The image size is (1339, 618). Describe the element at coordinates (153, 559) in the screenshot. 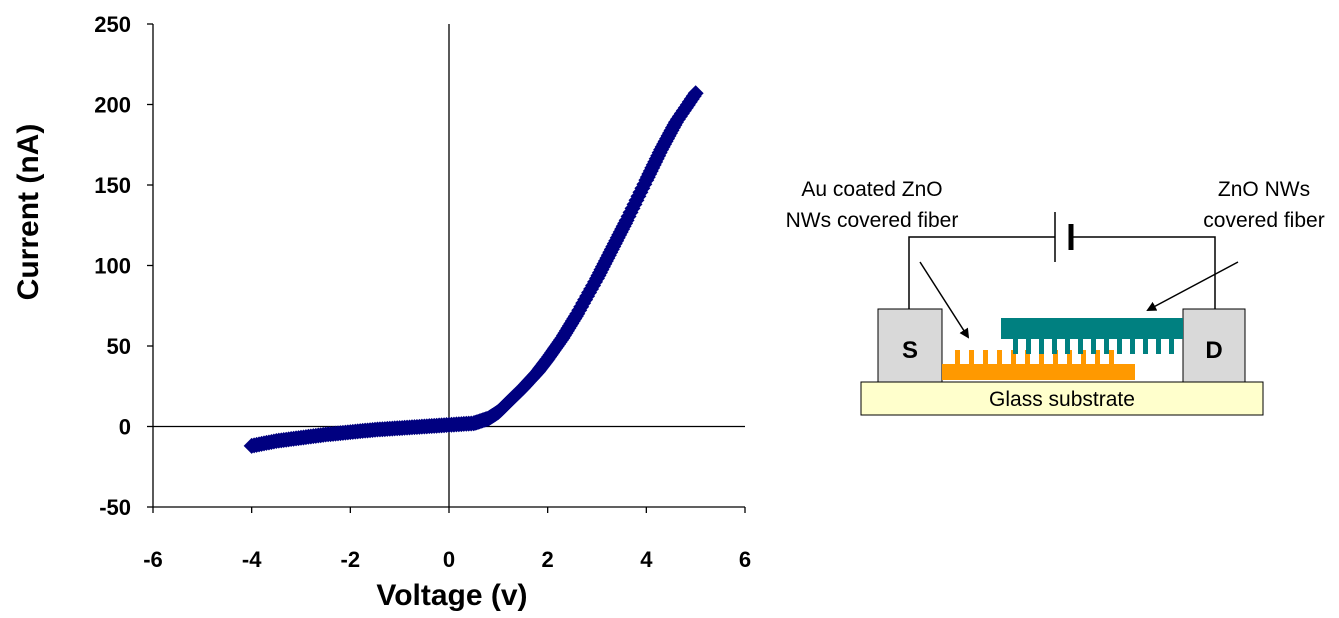

I see `x-tick-label: -6` at that location.